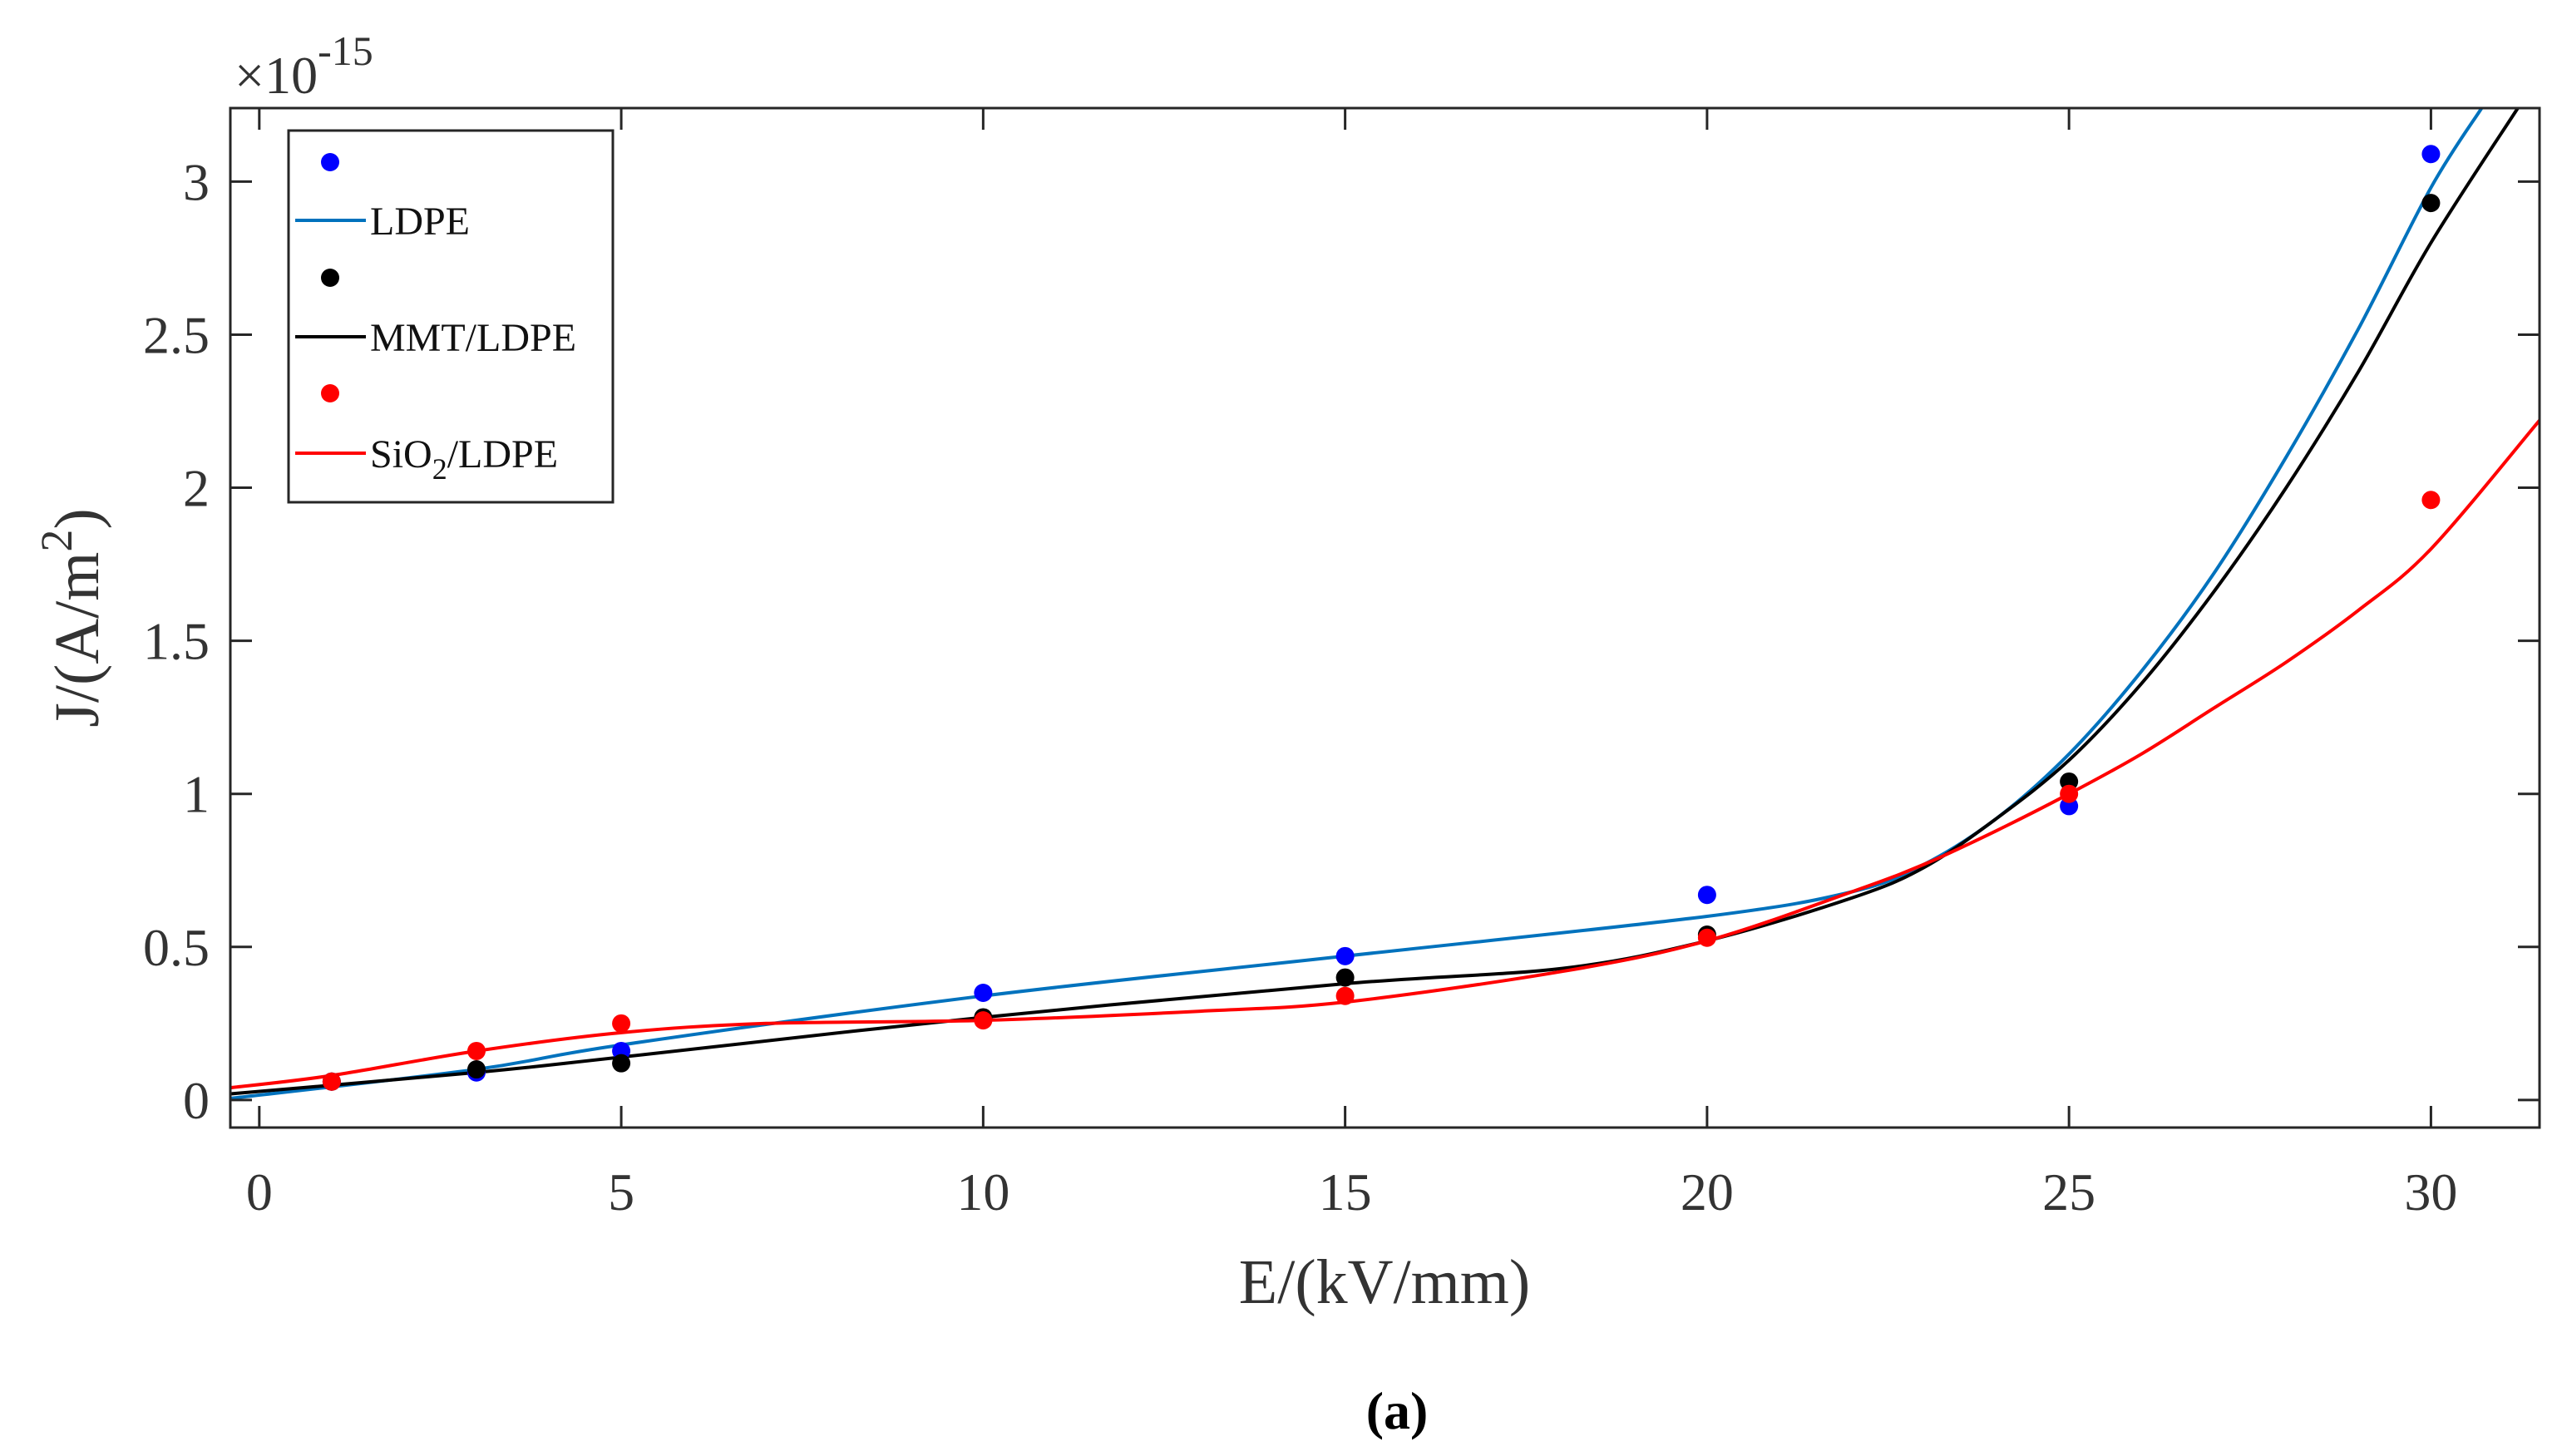  Describe the element at coordinates (503, 454) in the screenshot. I see `legend-label-sio2-ldpe-rest: /LDPE` at that location.